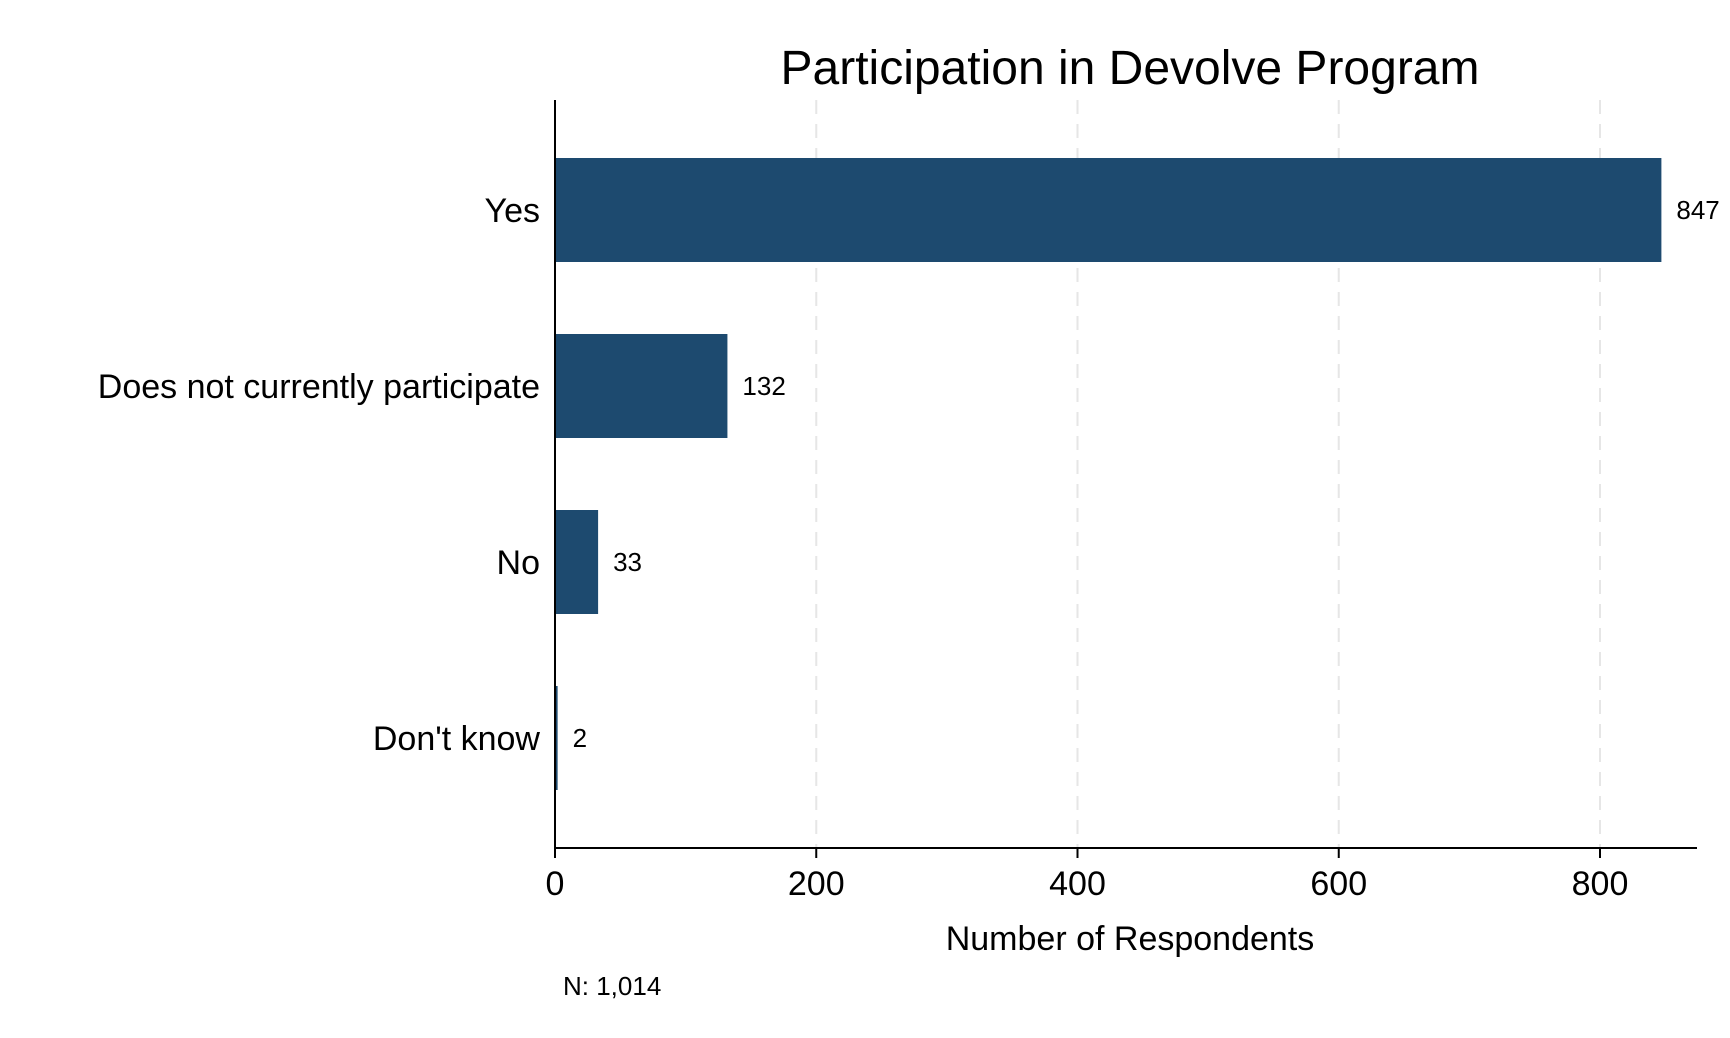 This screenshot has width=1730, height=1038. Describe the element at coordinates (1077, 884) in the screenshot. I see `x-tick-label: 400` at that location.